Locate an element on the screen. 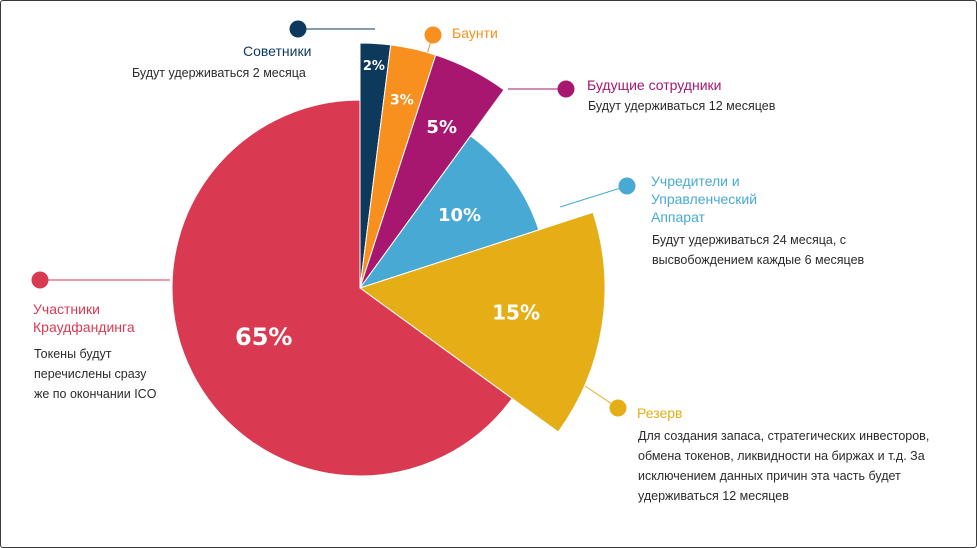  note-future-staff: Будут удерживаться 12 месяцев is located at coordinates (682, 106).